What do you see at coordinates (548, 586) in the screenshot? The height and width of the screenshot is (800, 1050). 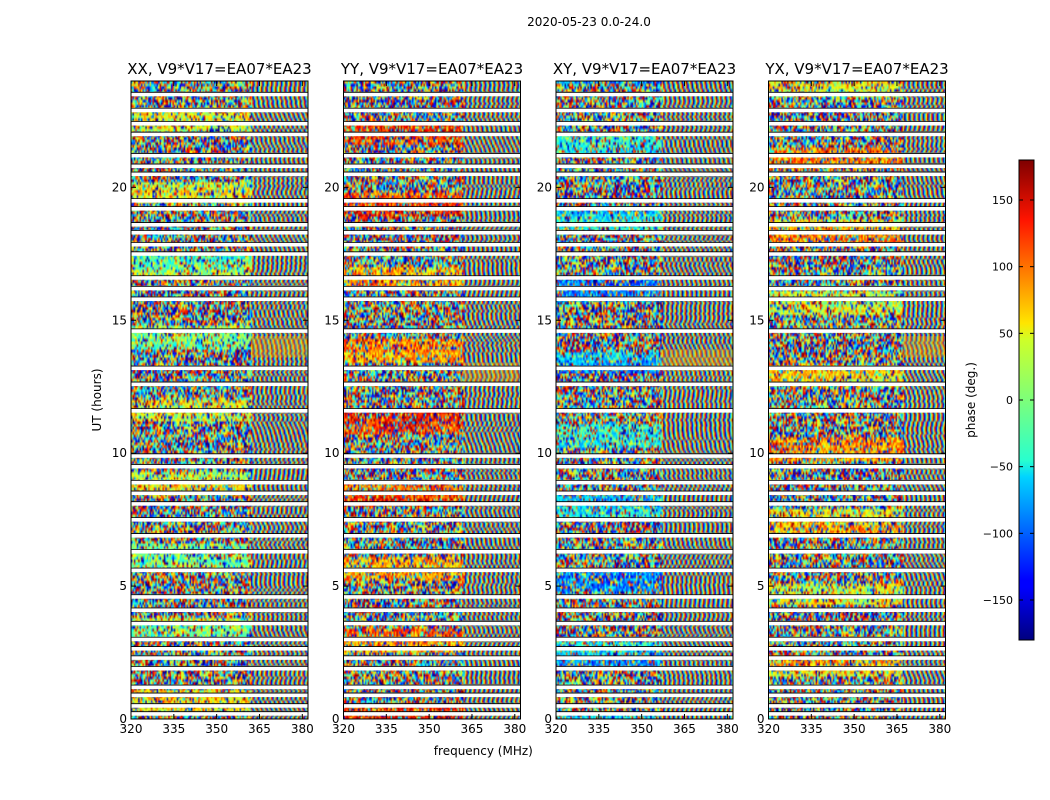 I see `y-tick-label: 5` at bounding box center [548, 586].